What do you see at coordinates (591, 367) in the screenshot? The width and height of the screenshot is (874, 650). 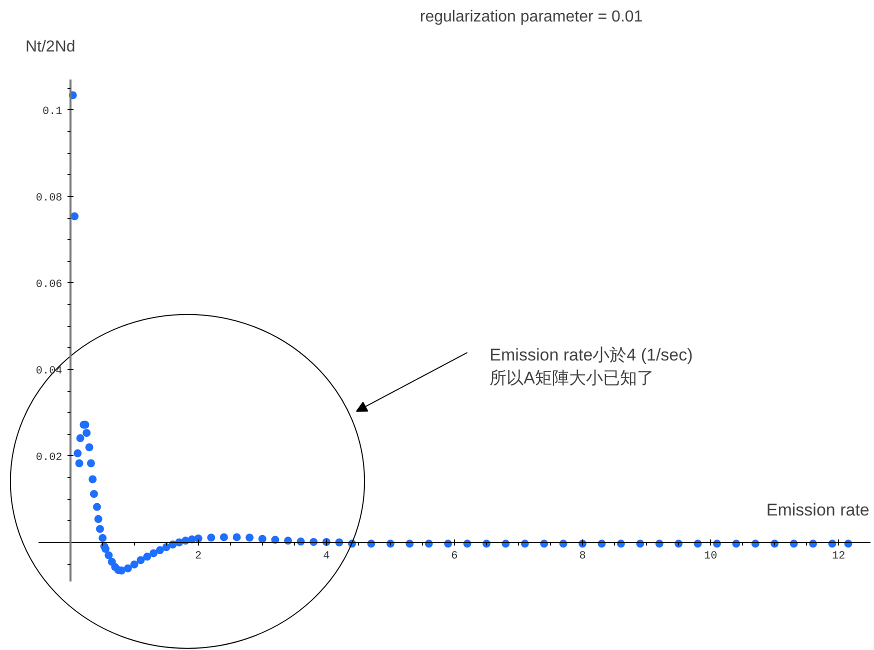 I see `annotation: Emission rate小於4 (1/sec) 所以A矩陣大小已知了` at bounding box center [591, 367].